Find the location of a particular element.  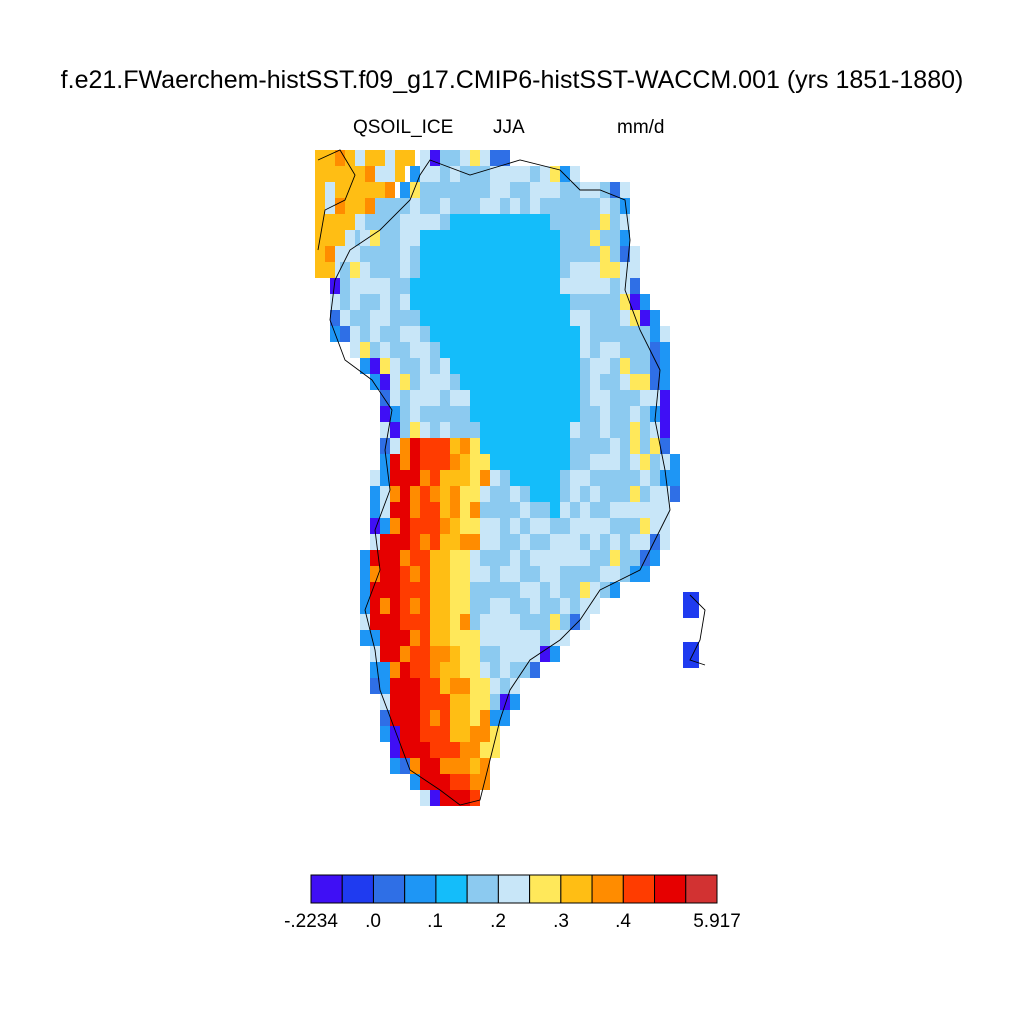

units-label: mm/d is located at coordinates (641, 127).